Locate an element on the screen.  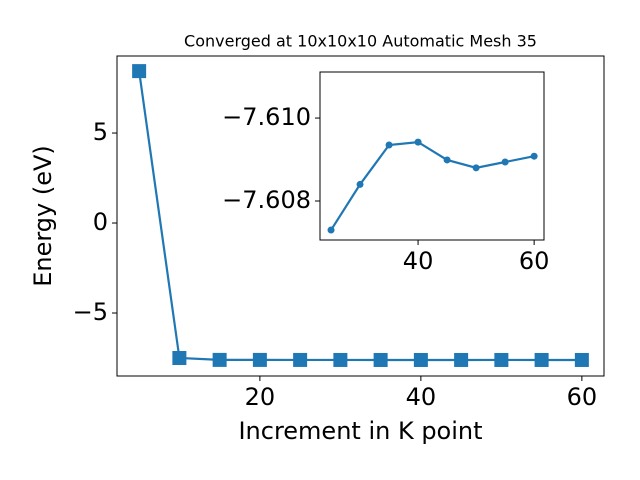
x-tick-label: 20 is located at coordinates (260, 397).